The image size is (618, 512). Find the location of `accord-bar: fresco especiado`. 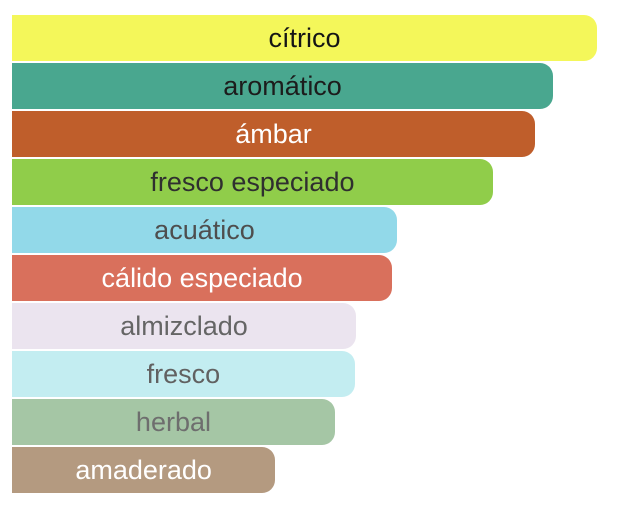

accord-bar: fresco especiado is located at coordinates (252, 182).